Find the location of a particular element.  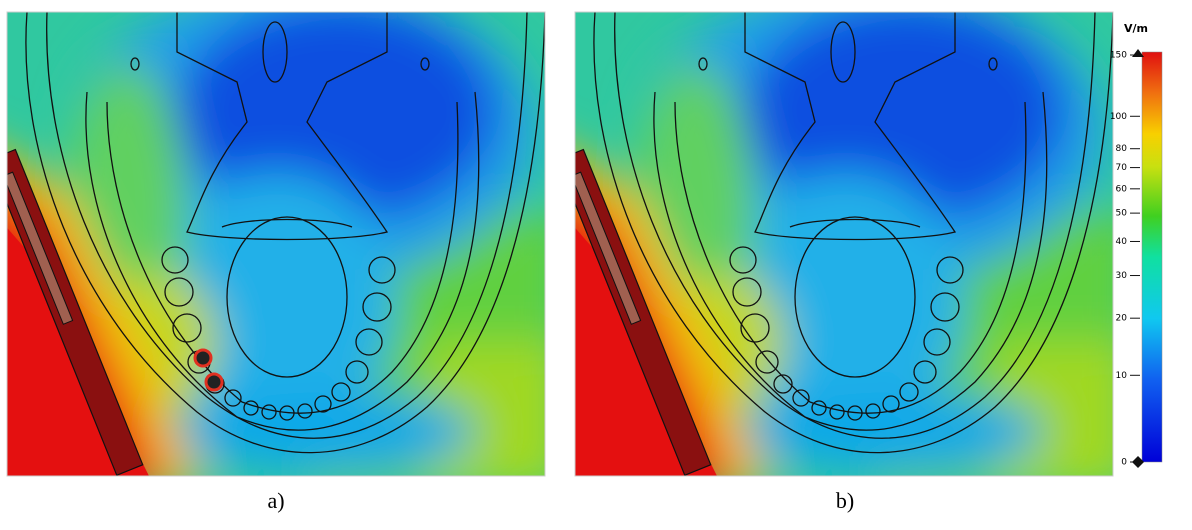

tick-label: 0 is located at coordinates (1124, 463).